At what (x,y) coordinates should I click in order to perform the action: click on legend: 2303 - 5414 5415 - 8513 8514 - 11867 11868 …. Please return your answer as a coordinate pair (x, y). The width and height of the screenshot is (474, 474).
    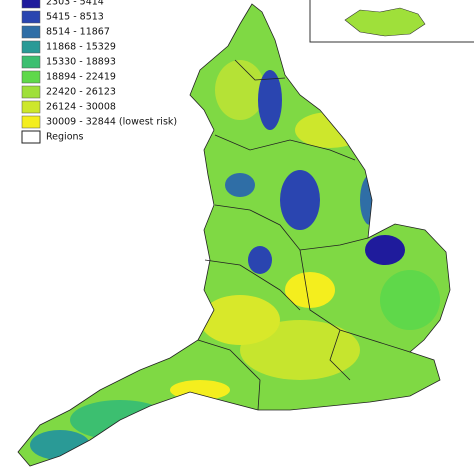
    Looking at the image, I should click on (99, 72).